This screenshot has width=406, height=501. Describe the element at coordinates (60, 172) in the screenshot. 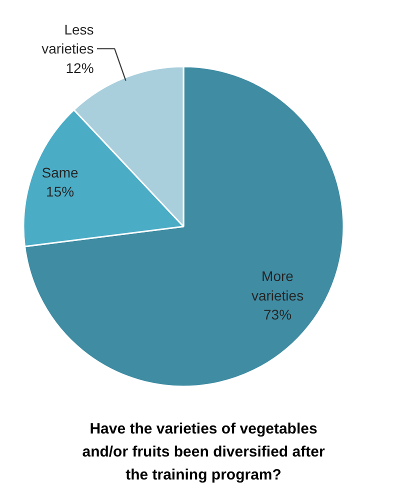

I see `slice-label: Same` at that location.